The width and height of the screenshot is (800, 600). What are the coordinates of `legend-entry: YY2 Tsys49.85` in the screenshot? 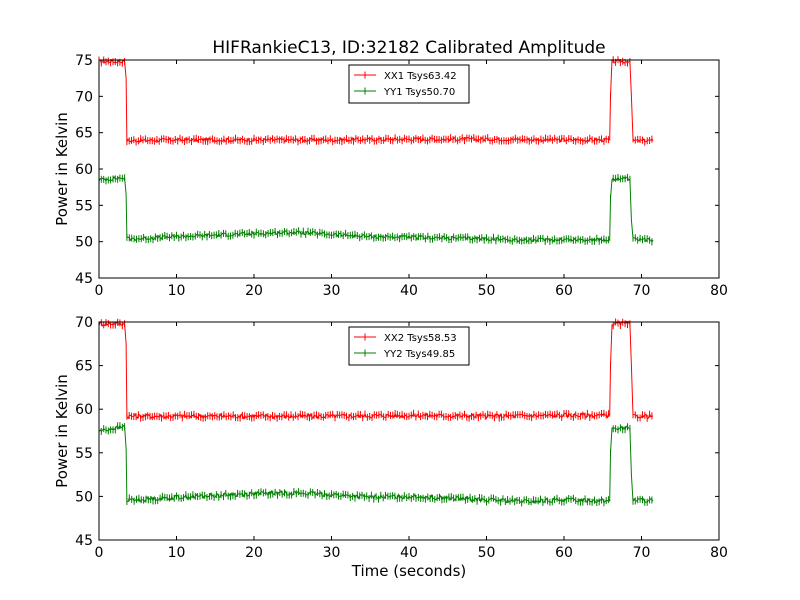 It's located at (419, 354).